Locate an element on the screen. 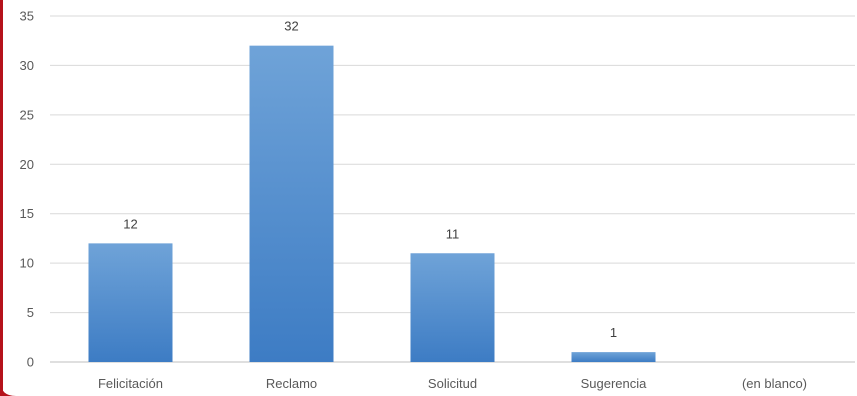  x-category-label: Sugerencia is located at coordinates (614, 383).